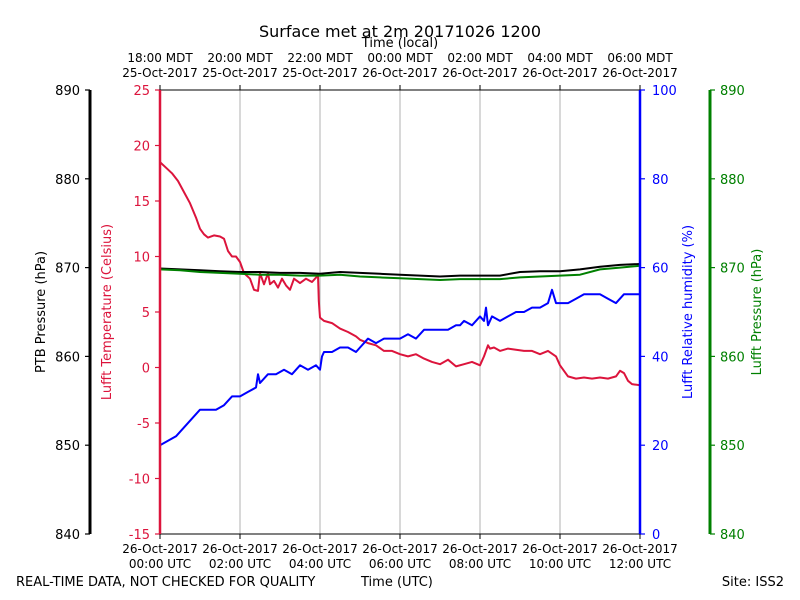  What do you see at coordinates (67, 357) in the screenshot?
I see `tick-label-ptb: 860` at bounding box center [67, 357].